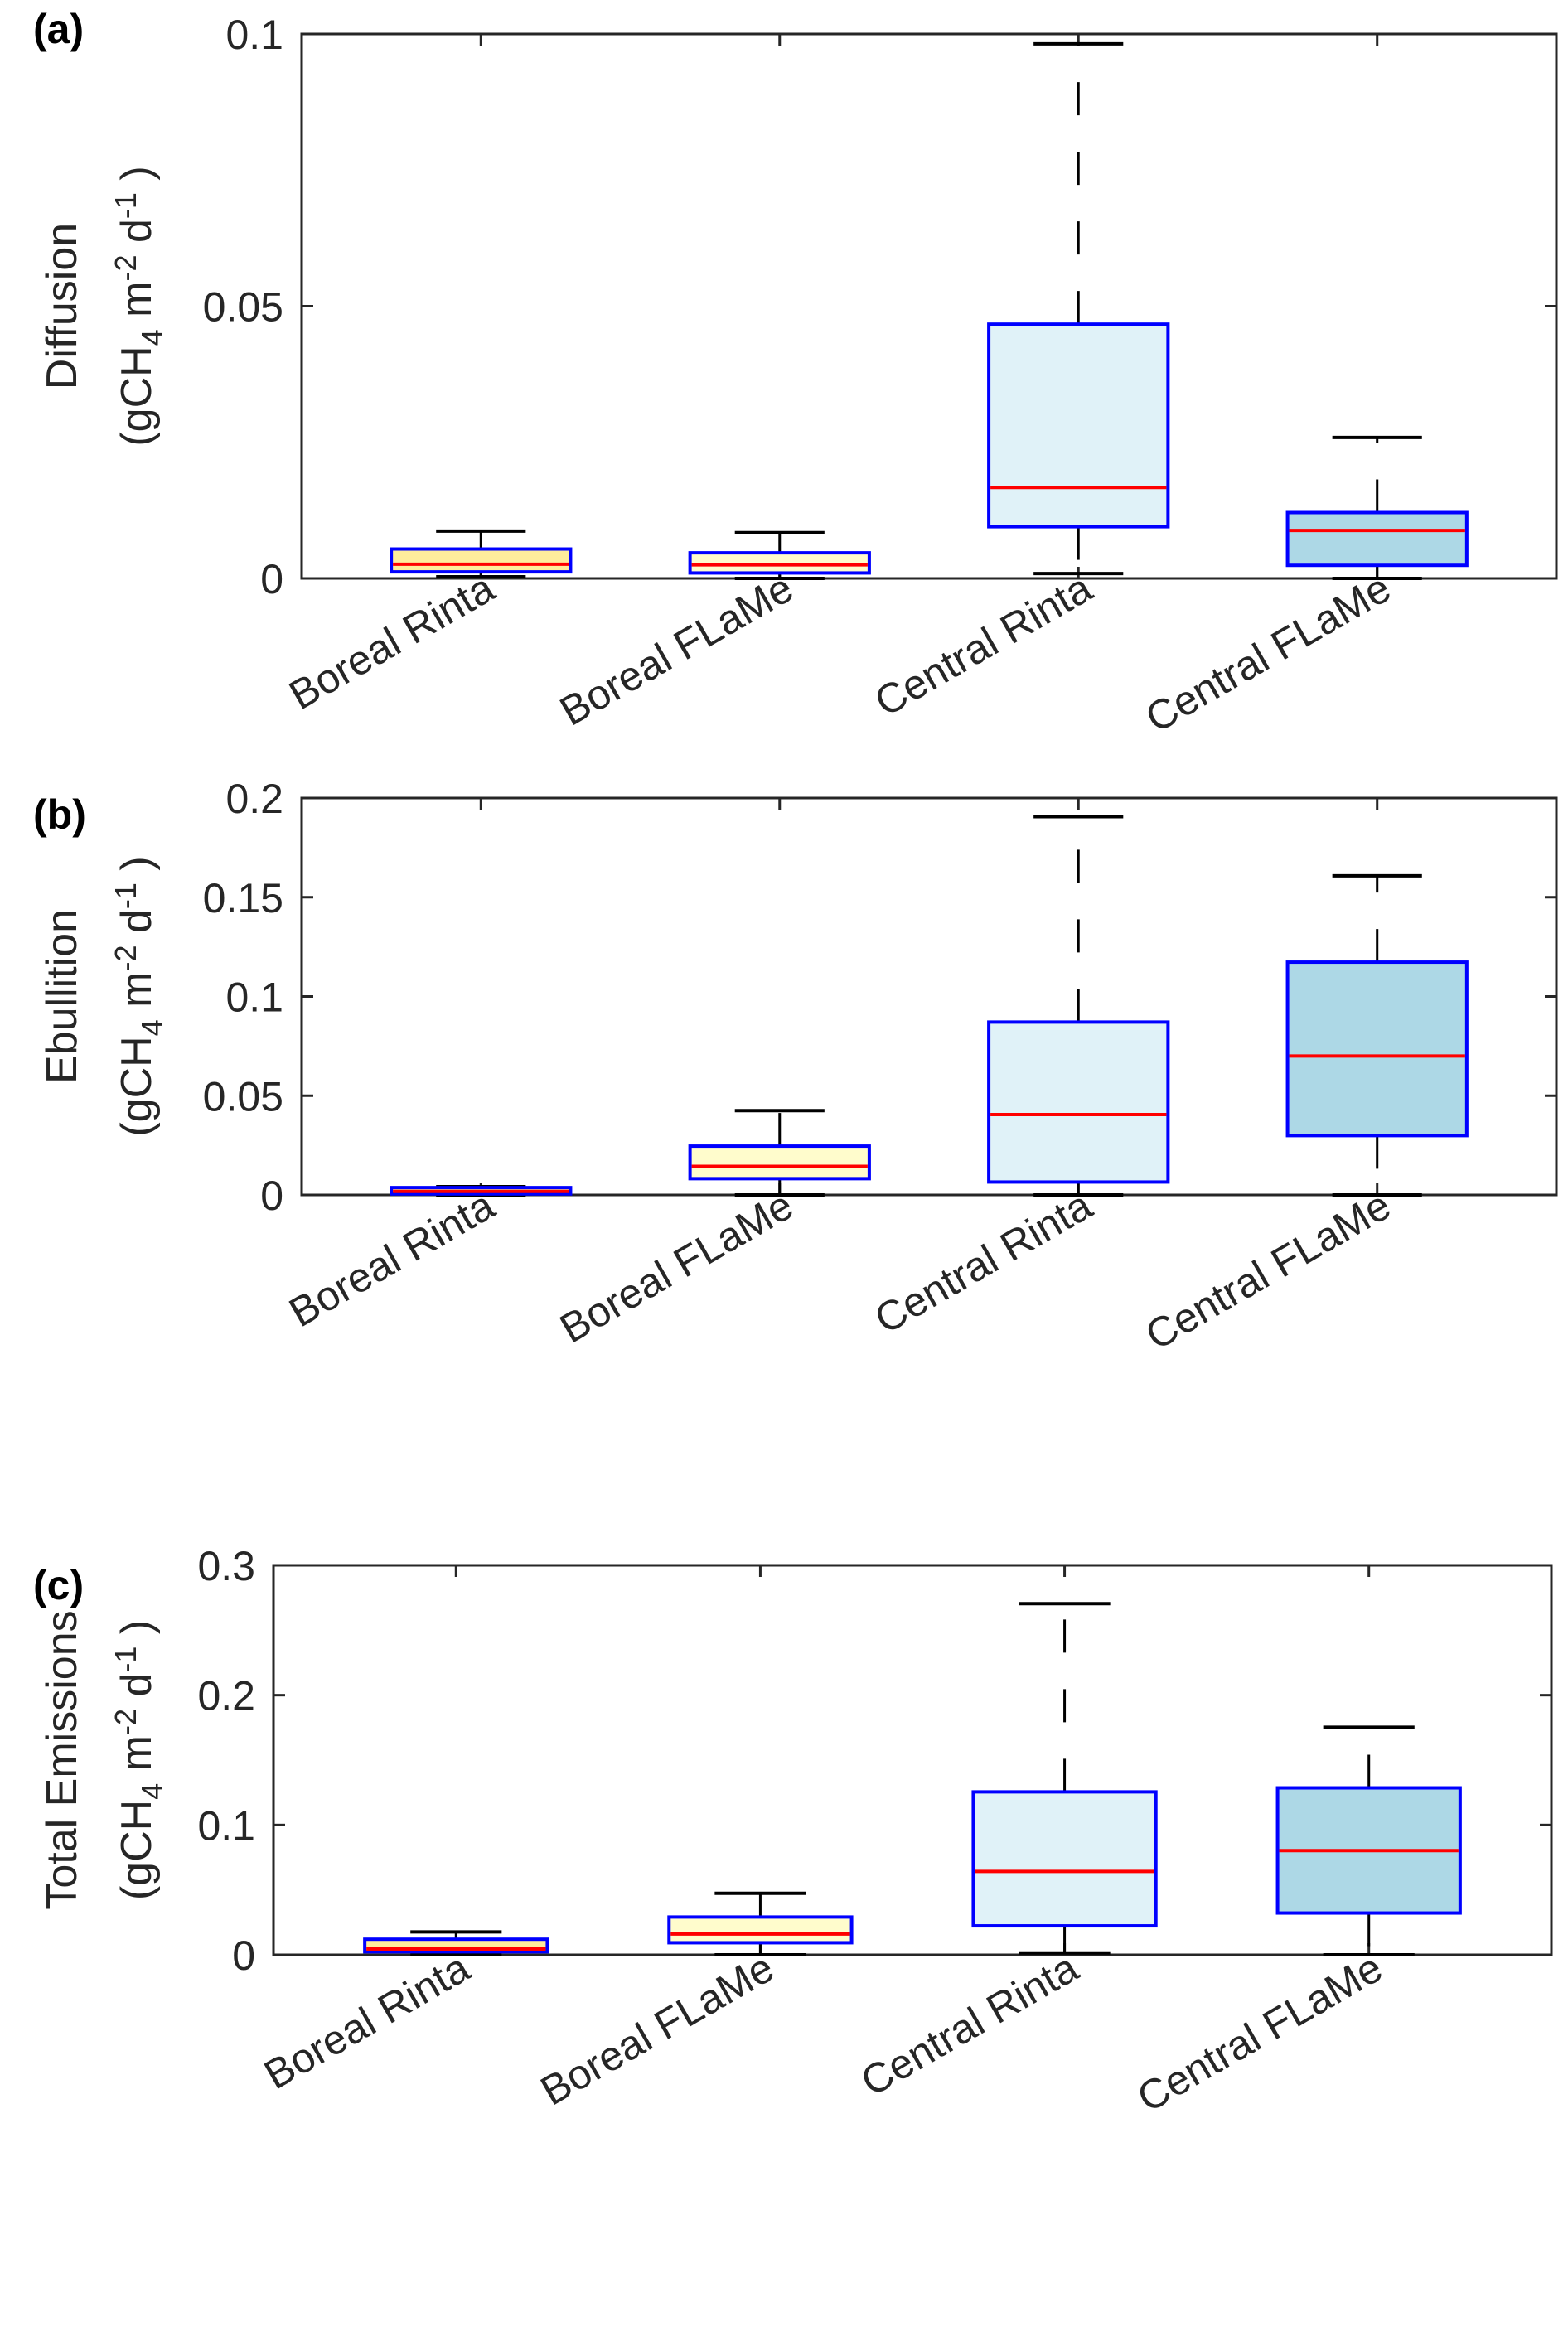 This screenshot has width=1568, height=2336. I want to click on y-tick-label: 0.15, so click(243, 898).